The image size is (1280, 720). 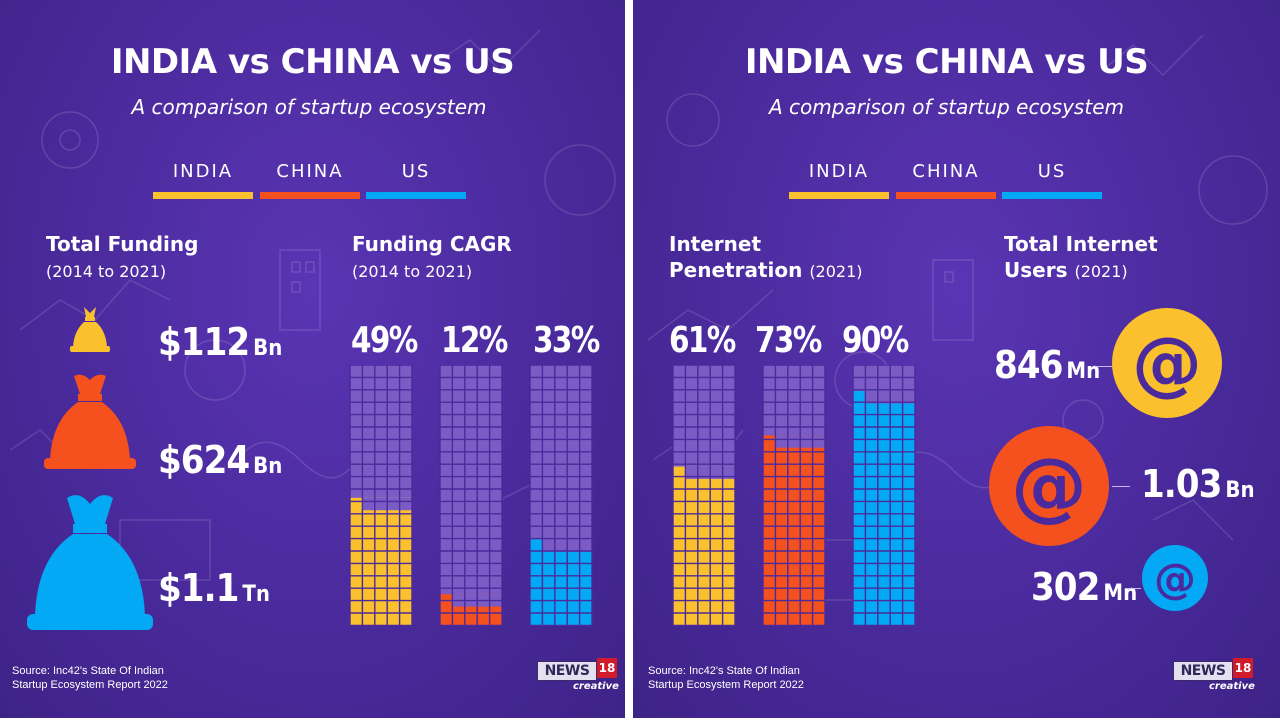 What do you see at coordinates (1084, 587) in the screenshot?
I see `users-value-us: 302 Mn` at bounding box center [1084, 587].